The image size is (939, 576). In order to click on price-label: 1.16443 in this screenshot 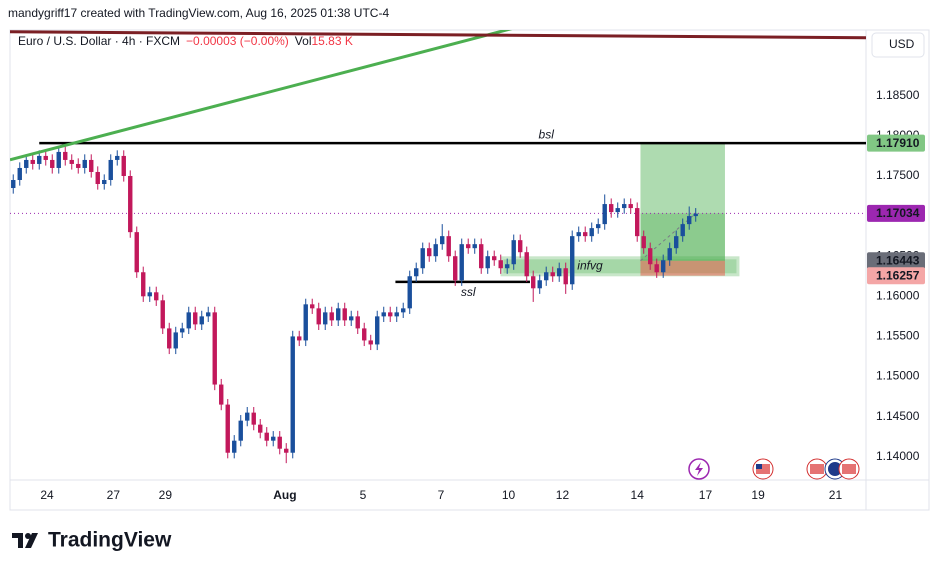, I will do `click(898, 260)`.